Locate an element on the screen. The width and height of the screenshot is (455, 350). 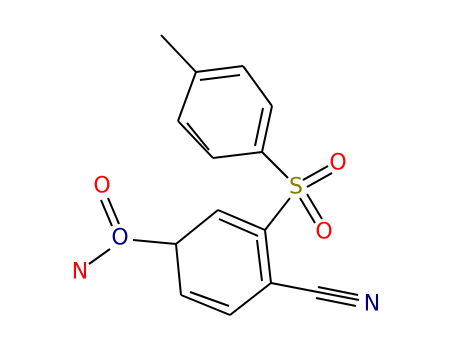
atom-label: S is located at coordinates (296, 187).